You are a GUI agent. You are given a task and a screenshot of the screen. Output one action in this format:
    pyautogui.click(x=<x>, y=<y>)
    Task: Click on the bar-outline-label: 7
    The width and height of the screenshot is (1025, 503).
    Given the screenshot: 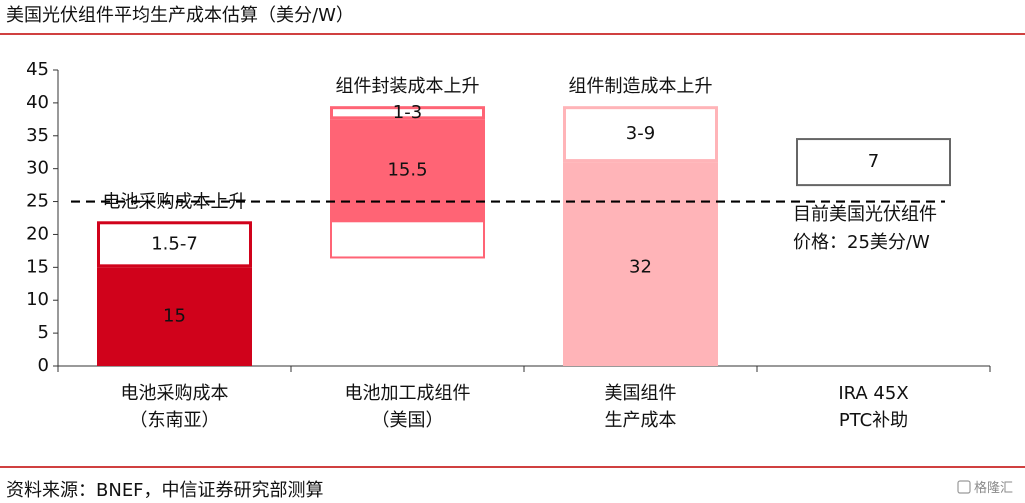 What is the action you would take?
    pyautogui.click(x=873, y=161)
    